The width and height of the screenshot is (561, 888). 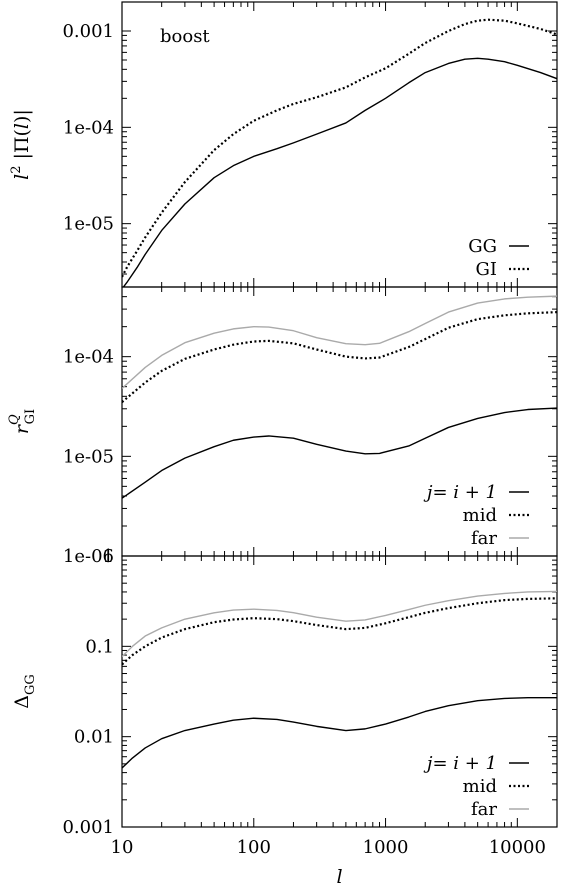 What do you see at coordinates (21, 144) in the screenshot?
I see `y-axis-label: l2 |Π(l)|` at bounding box center [21, 144].